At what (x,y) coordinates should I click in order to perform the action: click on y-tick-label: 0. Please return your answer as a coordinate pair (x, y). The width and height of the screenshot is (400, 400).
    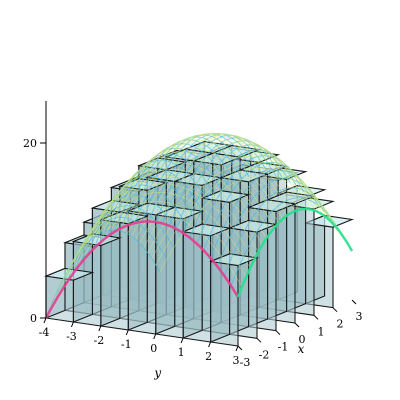
    Looking at the image, I should click on (153, 348).